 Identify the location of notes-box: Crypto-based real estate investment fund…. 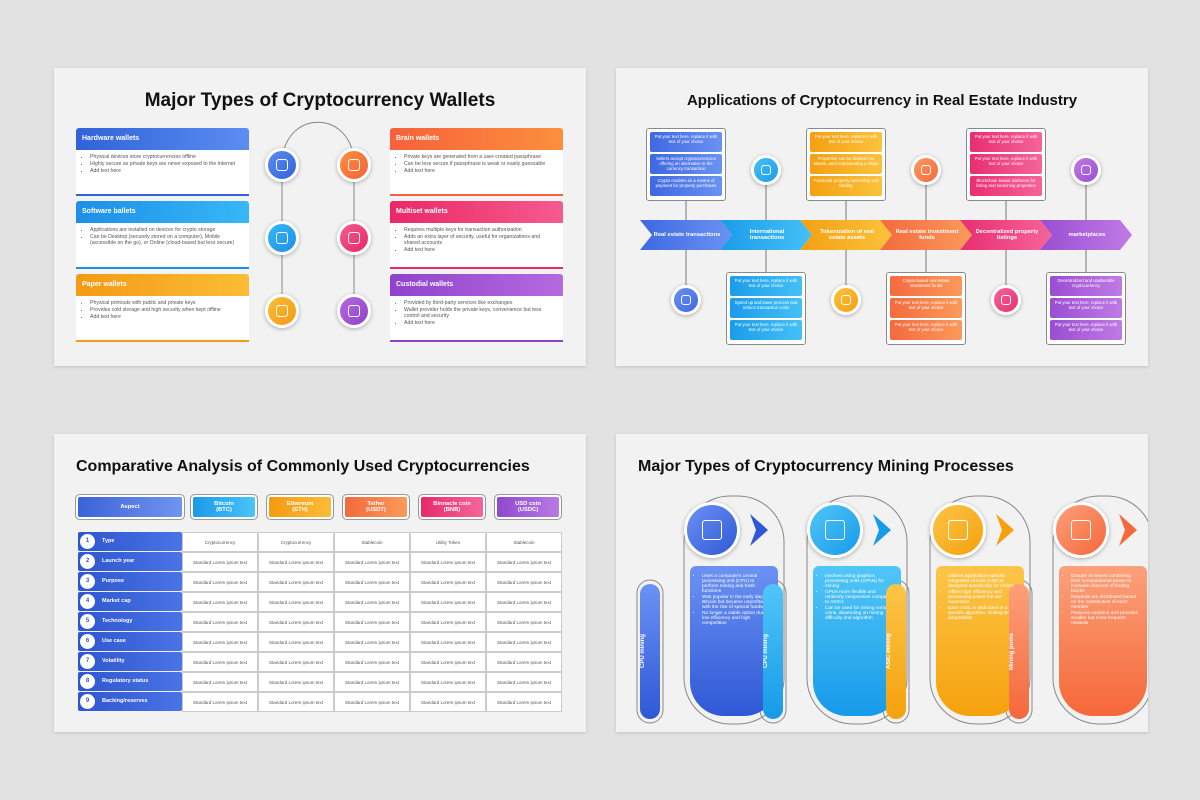
(926, 308).